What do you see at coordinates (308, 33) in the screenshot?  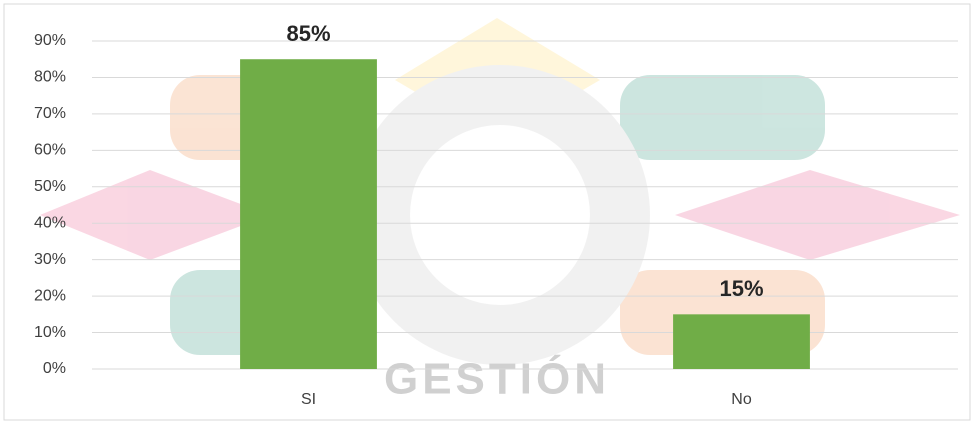 I see `value-label: 85%` at bounding box center [308, 33].